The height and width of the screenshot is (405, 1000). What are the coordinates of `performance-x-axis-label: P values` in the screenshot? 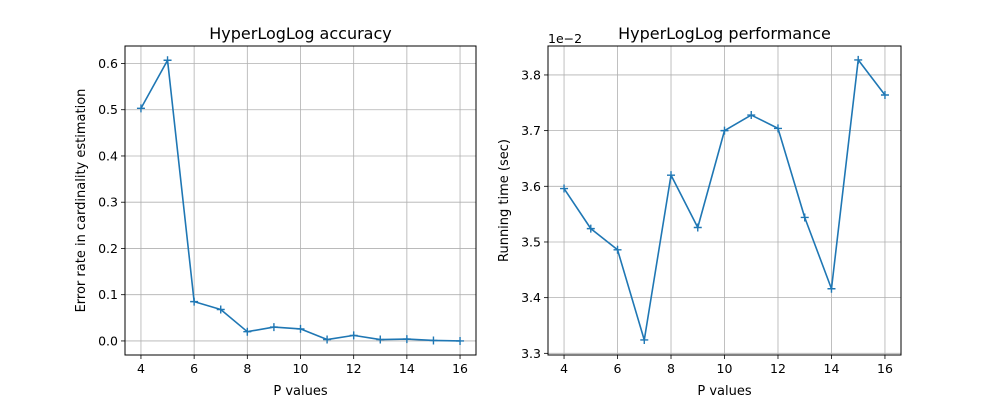 It's located at (724, 391).